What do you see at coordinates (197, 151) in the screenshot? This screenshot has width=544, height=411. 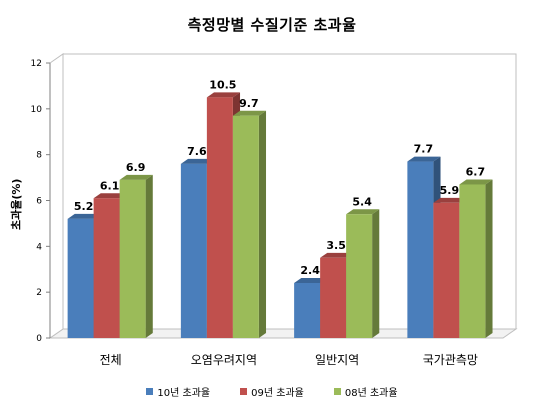 I see `data-label-0-1: 7.6` at bounding box center [197, 151].